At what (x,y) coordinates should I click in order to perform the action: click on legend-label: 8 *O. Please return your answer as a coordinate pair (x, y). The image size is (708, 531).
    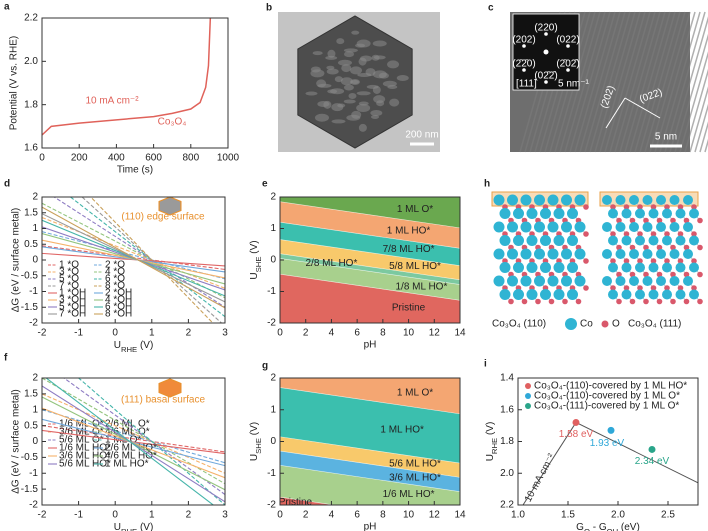
    Looking at the image, I should click on (115, 286).